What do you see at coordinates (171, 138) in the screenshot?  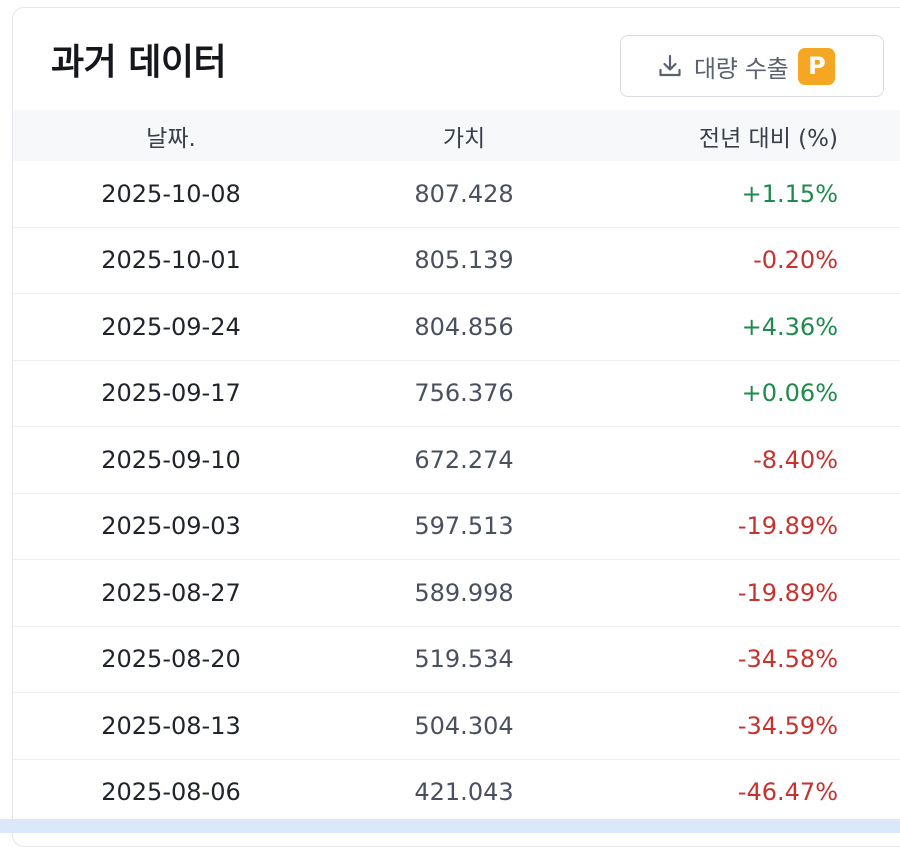 I see `header-date: 날짜.` at bounding box center [171, 138].